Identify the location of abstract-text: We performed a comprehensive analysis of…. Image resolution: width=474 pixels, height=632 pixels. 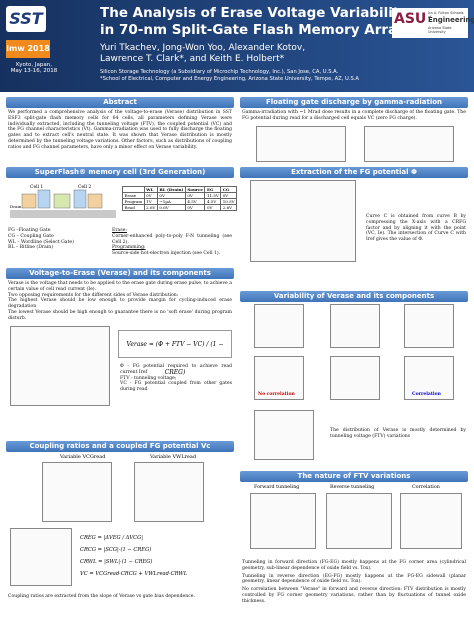
(120, 130).